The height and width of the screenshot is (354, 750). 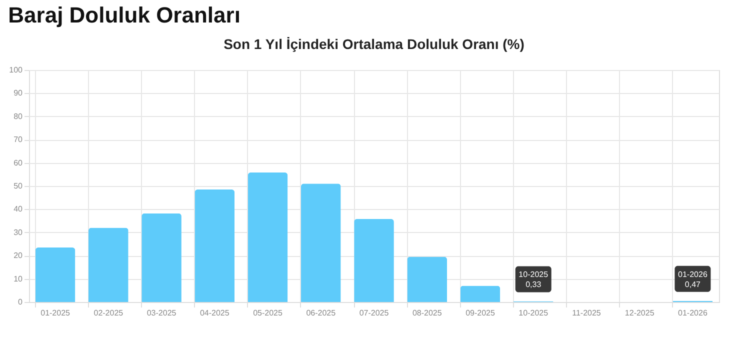 What do you see at coordinates (481, 313) in the screenshot?
I see `x-tick-label: 09-2025` at bounding box center [481, 313].